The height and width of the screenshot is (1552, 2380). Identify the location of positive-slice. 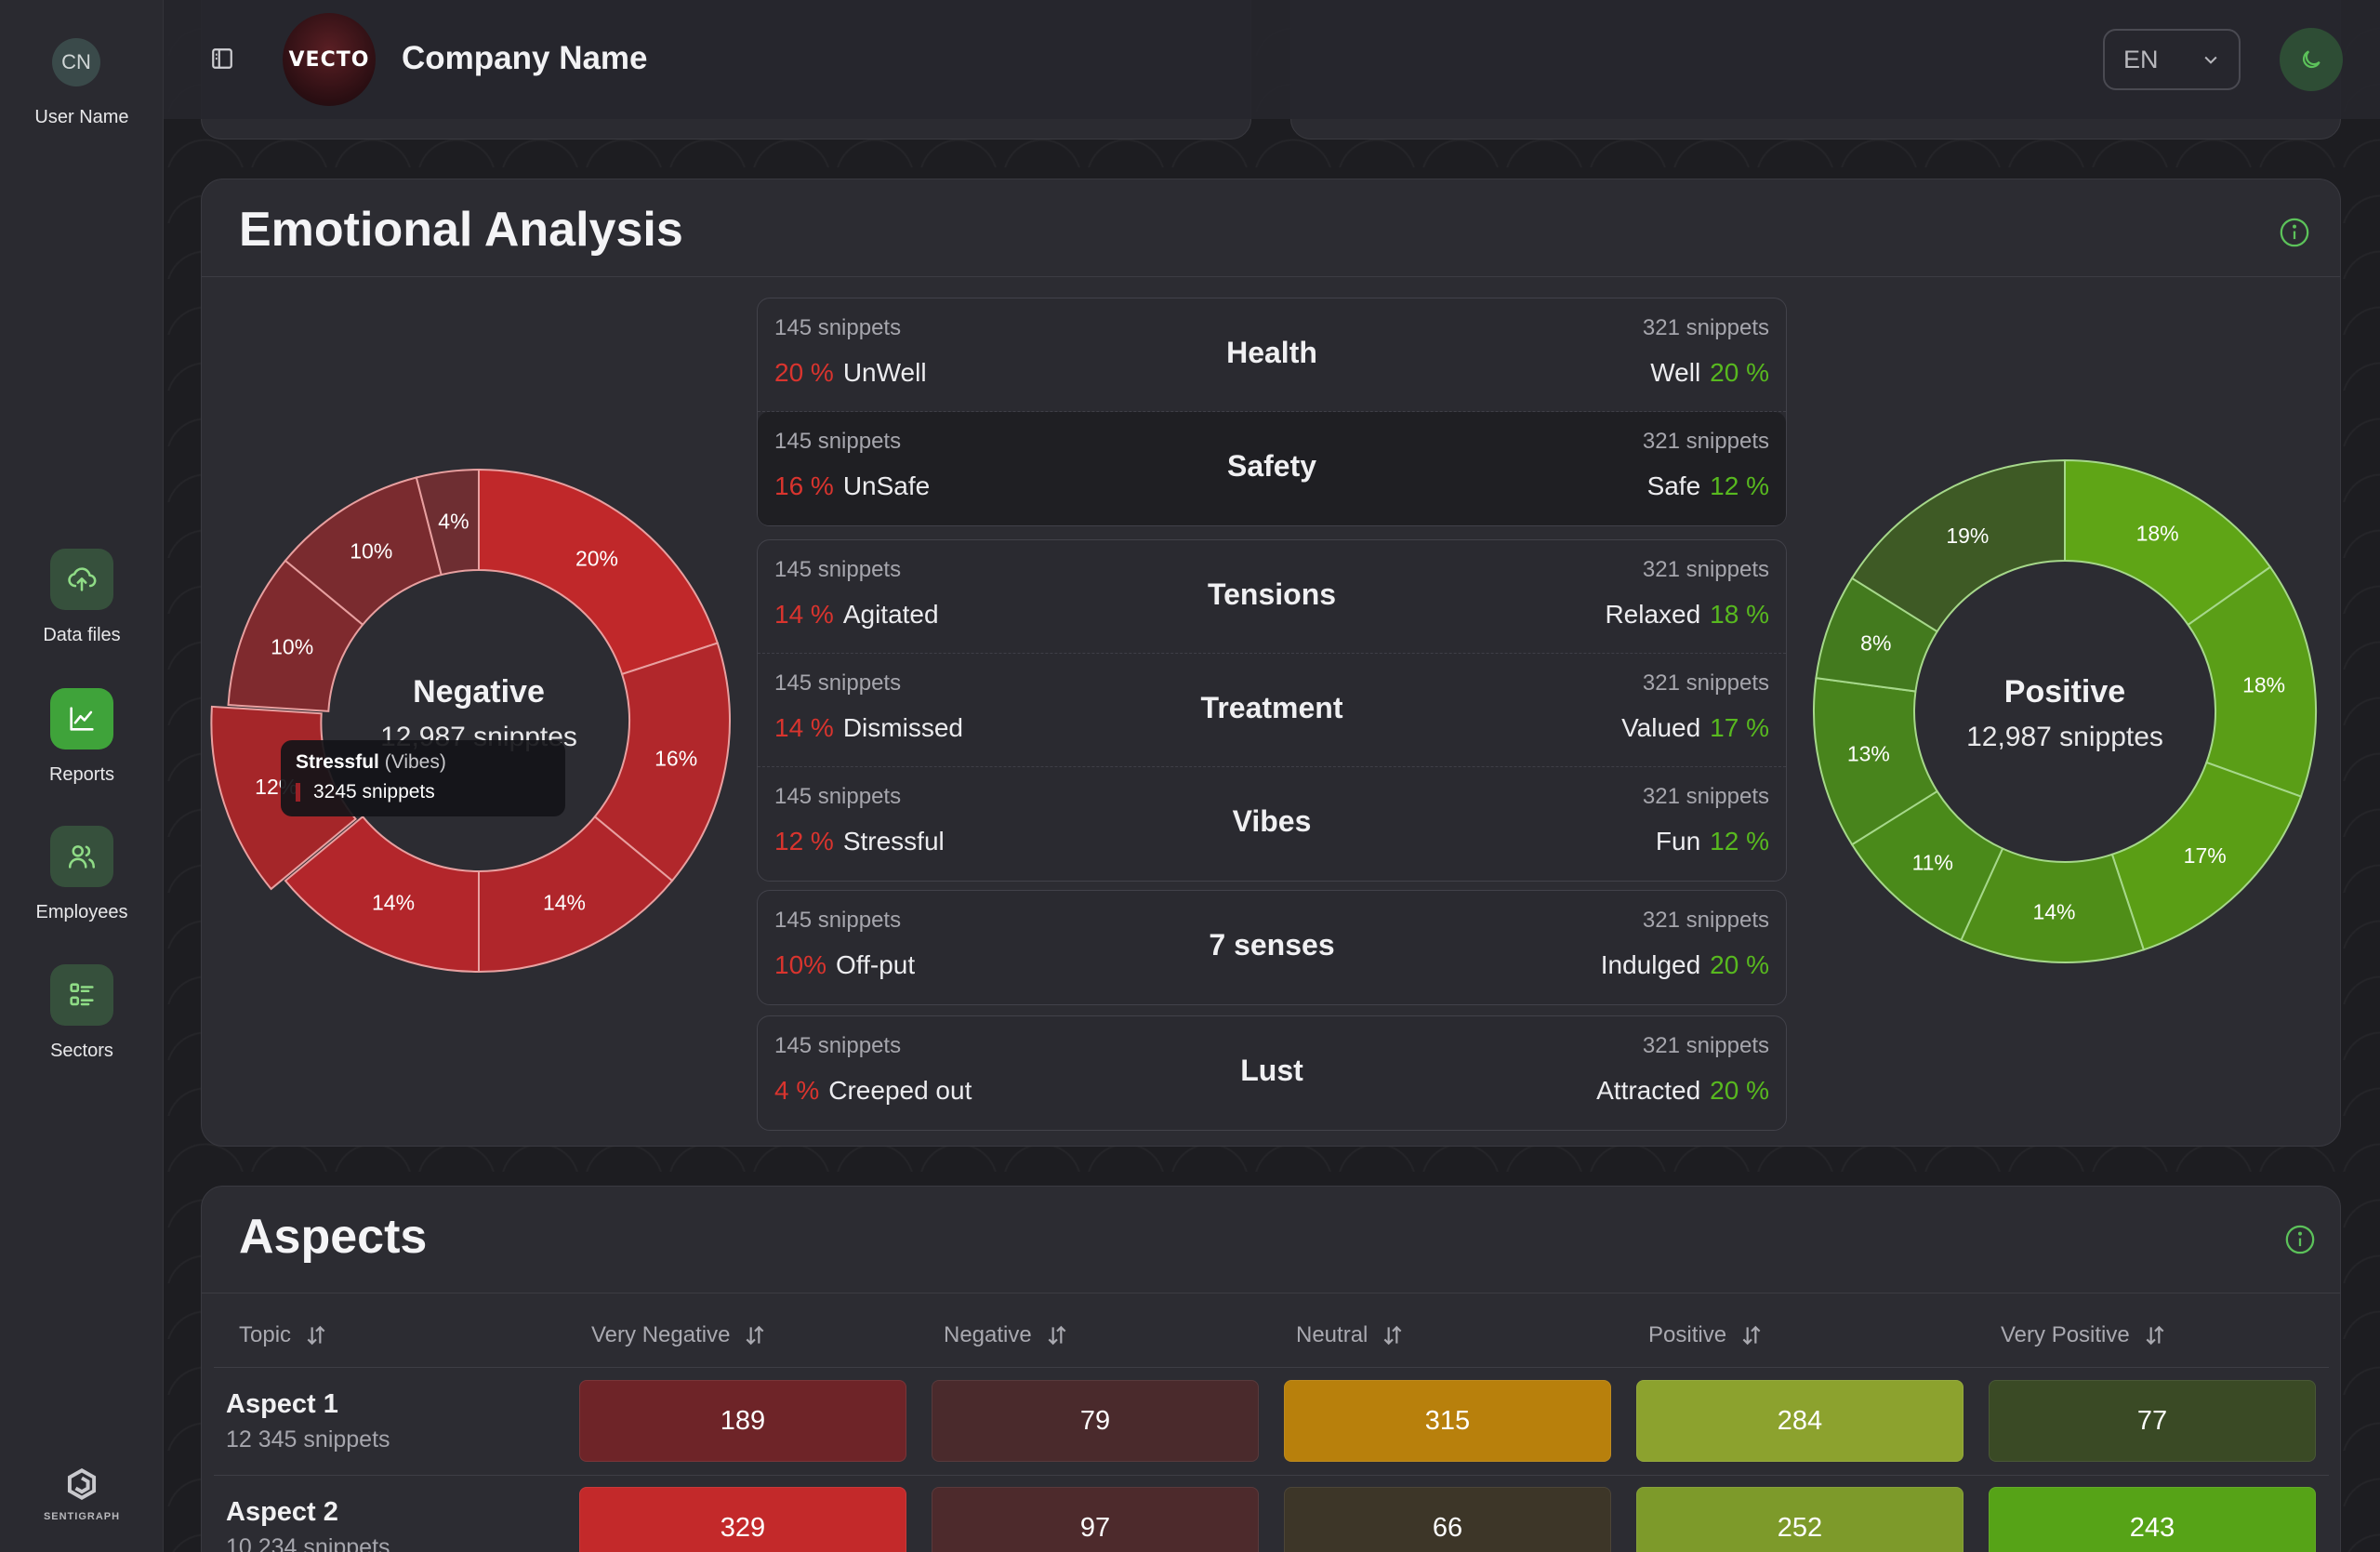
(1958, 545).